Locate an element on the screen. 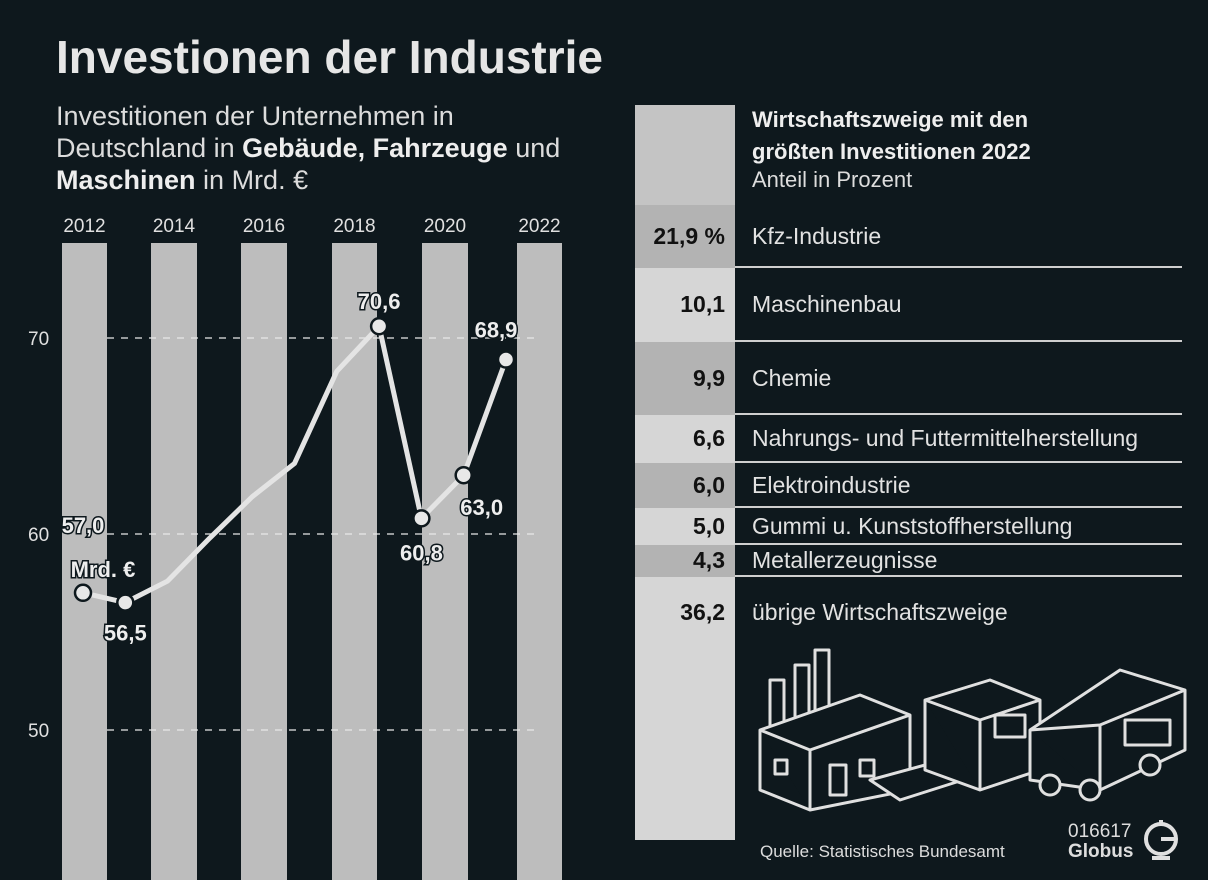 The height and width of the screenshot is (880, 1208). row-value: 36,2 is located at coordinates (702, 612).